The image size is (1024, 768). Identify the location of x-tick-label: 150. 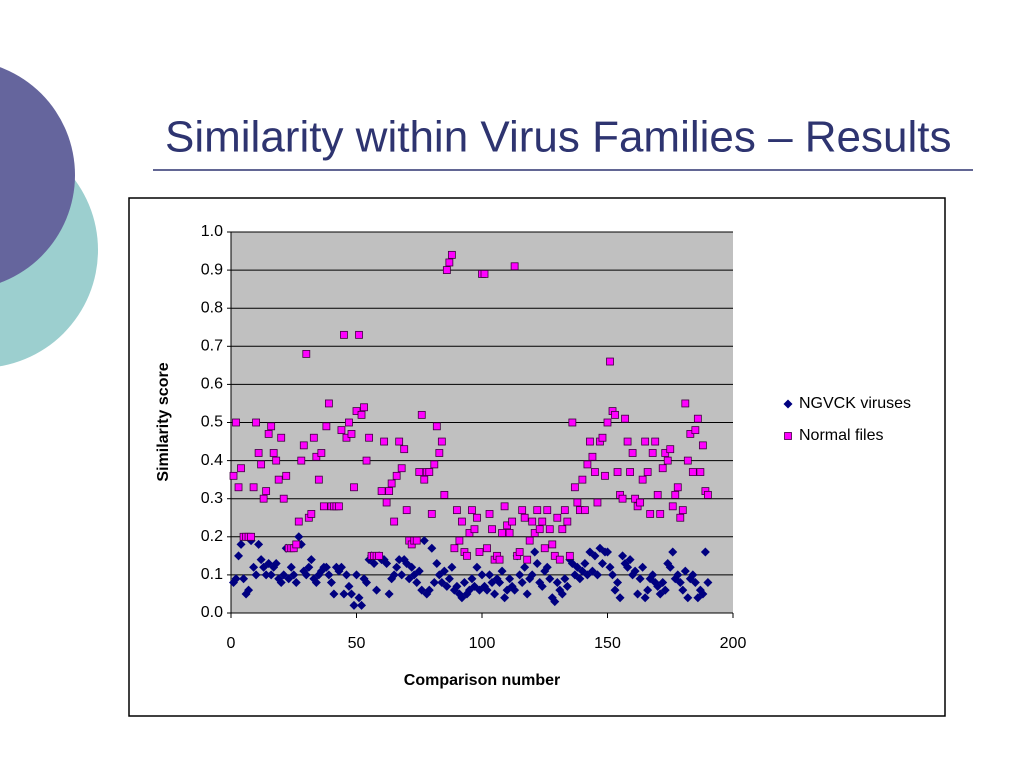
(607, 643).